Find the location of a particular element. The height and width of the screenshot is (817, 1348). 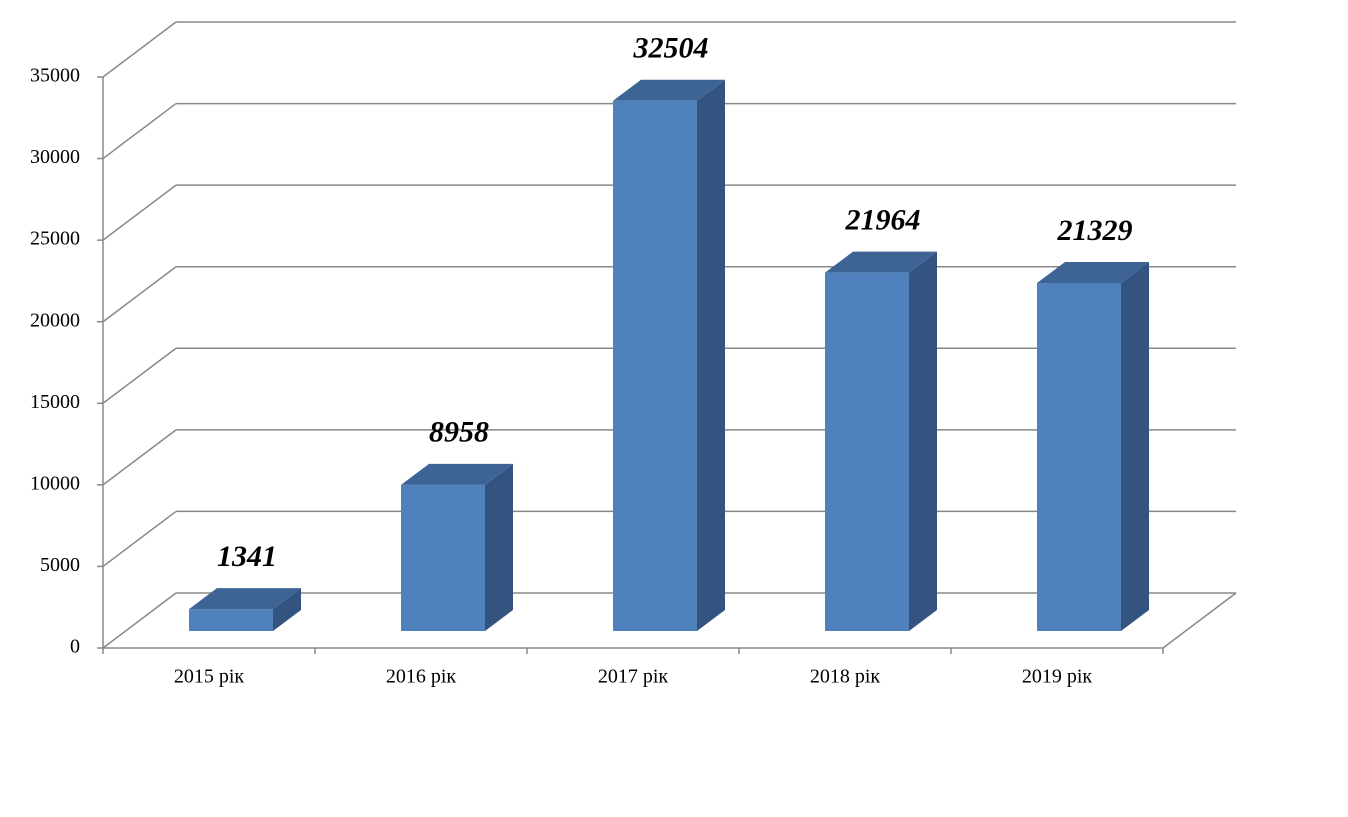

value-label: 8958 is located at coordinates (459, 432).